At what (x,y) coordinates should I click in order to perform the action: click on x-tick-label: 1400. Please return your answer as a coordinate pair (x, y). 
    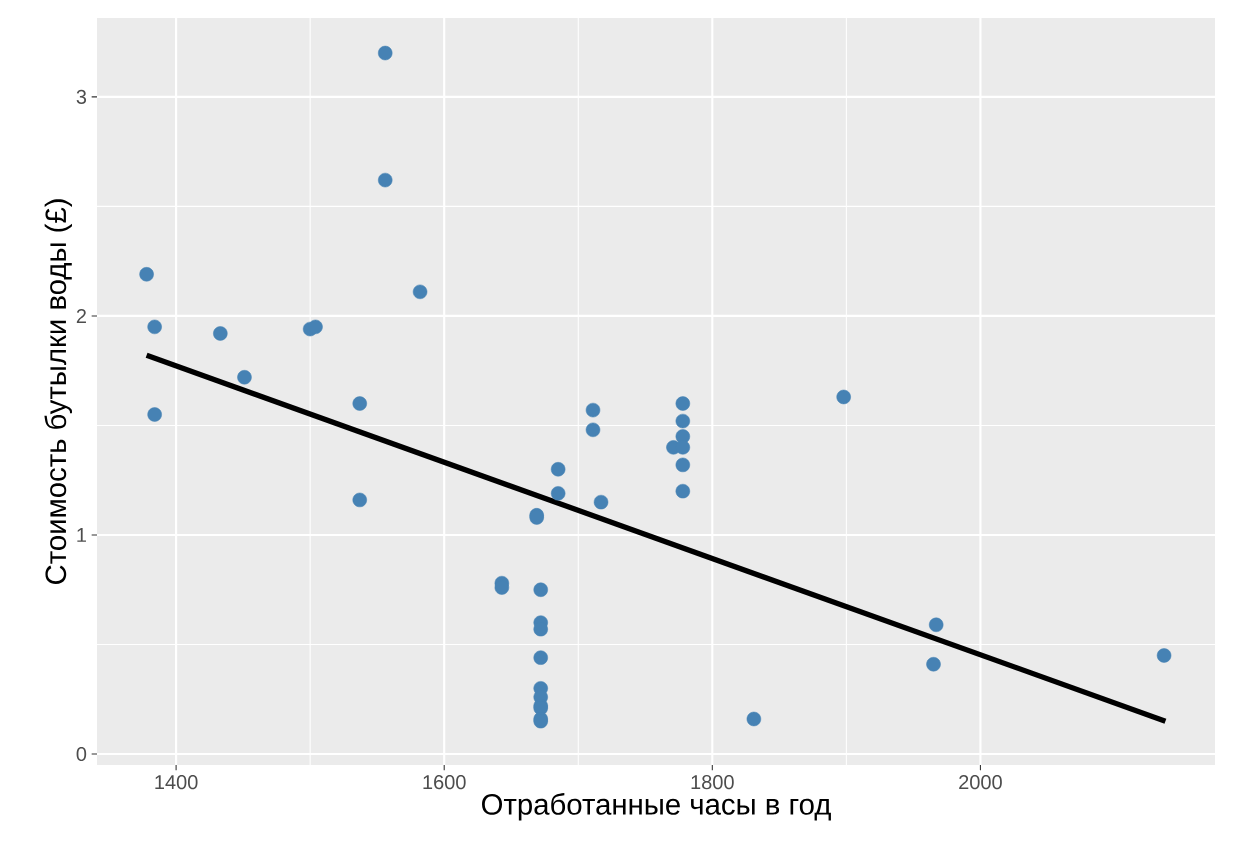
    Looking at the image, I should click on (176, 782).